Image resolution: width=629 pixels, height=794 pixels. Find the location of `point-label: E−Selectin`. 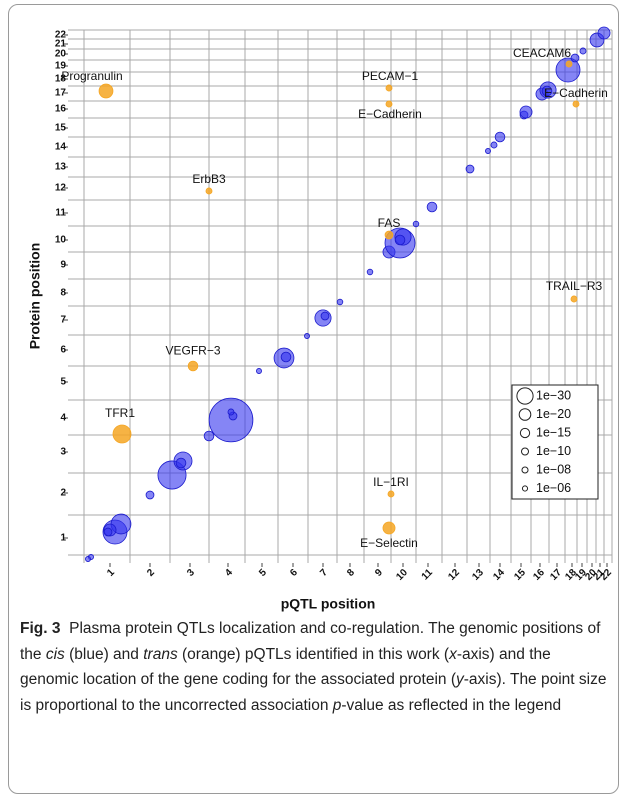

point-label: E−Selectin is located at coordinates (389, 543).